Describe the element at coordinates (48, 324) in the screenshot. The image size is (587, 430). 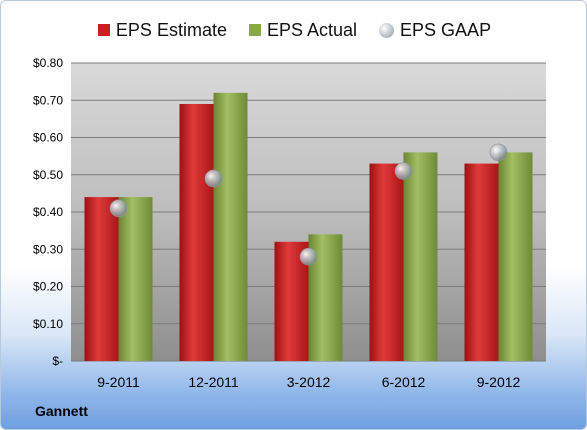
I see `y-tick-label: $0.10` at that location.